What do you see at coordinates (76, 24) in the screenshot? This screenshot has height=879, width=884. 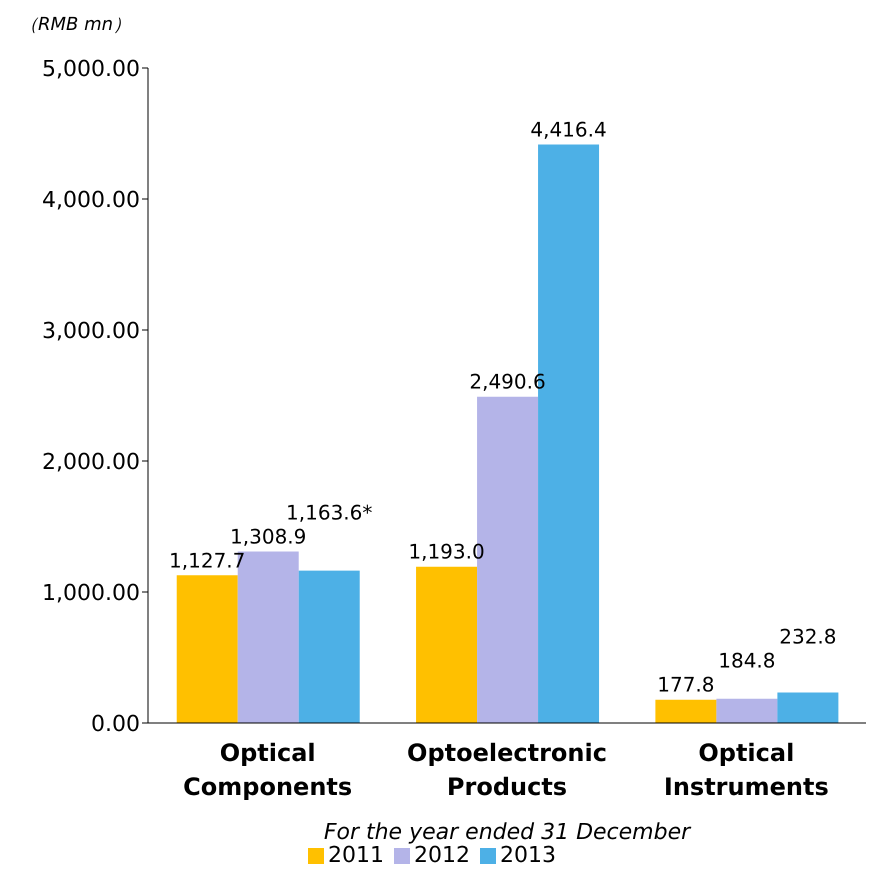 I see `y-axis-title: （RMB mn）` at bounding box center [76, 24].